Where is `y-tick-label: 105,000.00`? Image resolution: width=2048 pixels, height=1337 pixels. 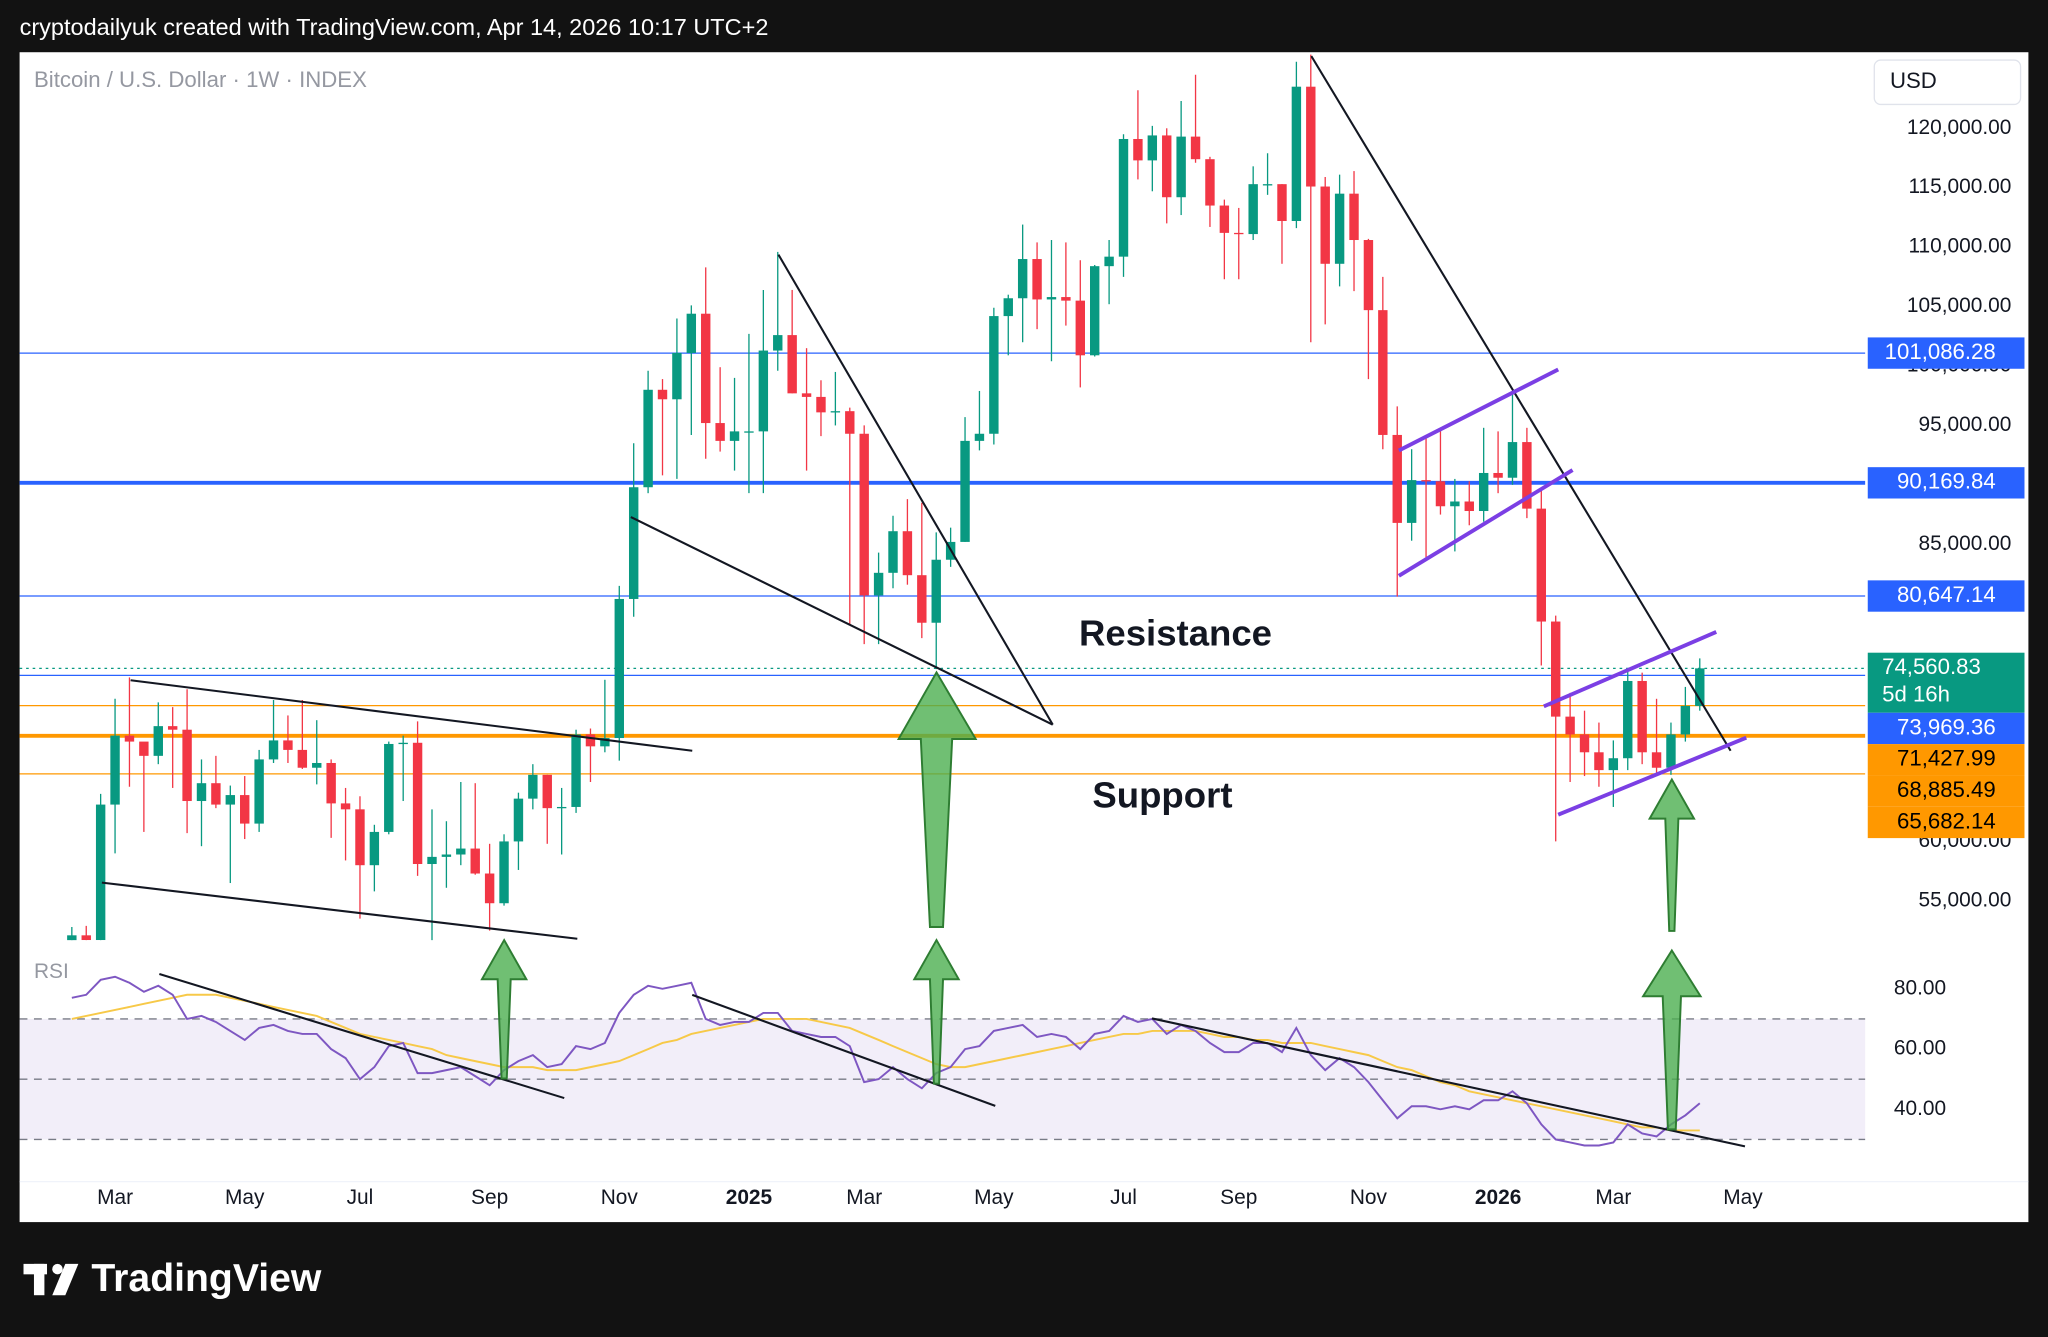
y-tick-label: 105,000.00 is located at coordinates (1959, 305).